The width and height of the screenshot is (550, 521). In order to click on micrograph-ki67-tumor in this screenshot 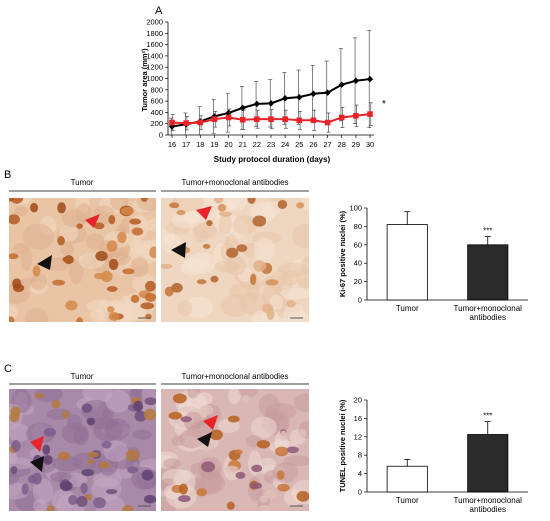, I will do `click(82, 260)`.